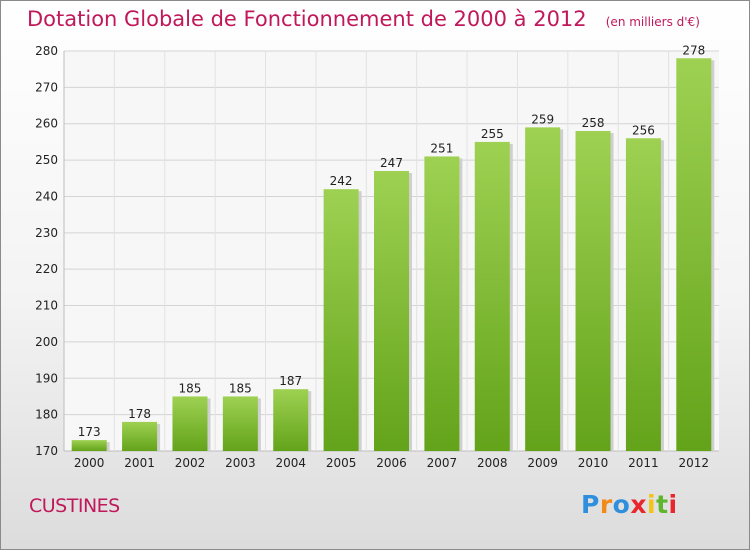 Image resolution: width=750 pixels, height=550 pixels. I want to click on value-label: 173, so click(89, 432).